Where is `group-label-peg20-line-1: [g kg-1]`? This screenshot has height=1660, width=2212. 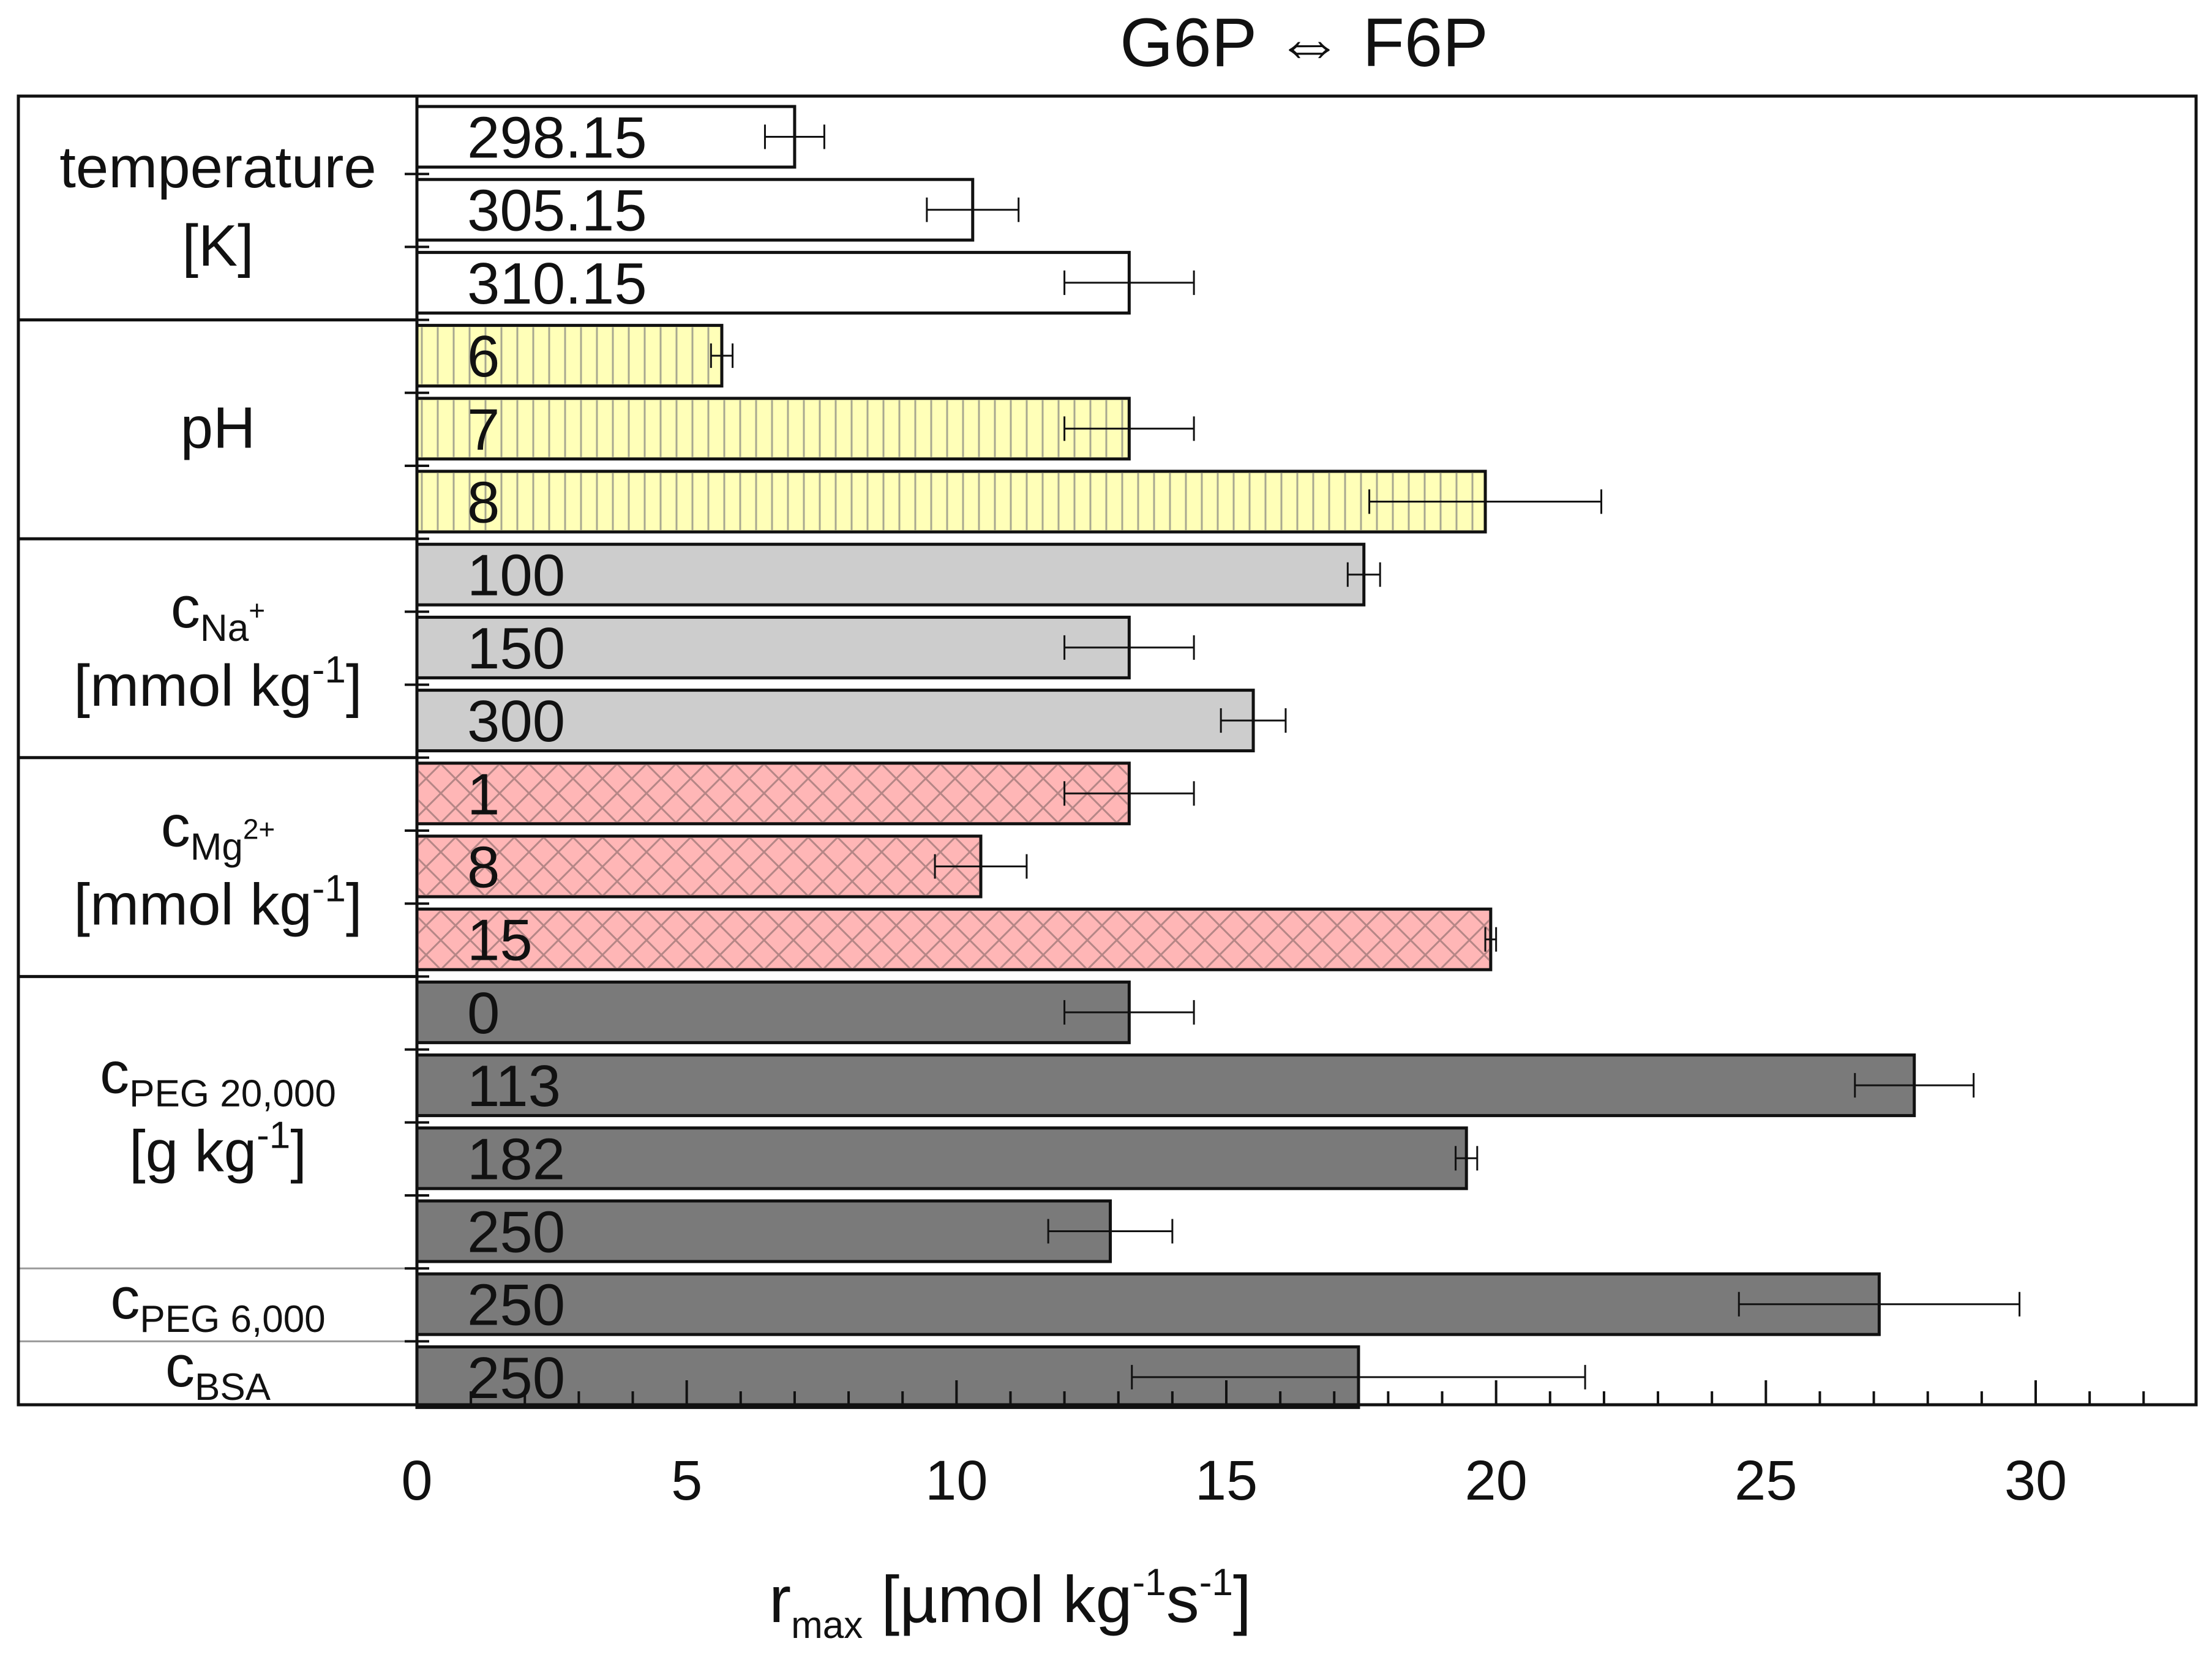
group-label-peg20-line-1: [g kg-1] is located at coordinates (218, 1149).